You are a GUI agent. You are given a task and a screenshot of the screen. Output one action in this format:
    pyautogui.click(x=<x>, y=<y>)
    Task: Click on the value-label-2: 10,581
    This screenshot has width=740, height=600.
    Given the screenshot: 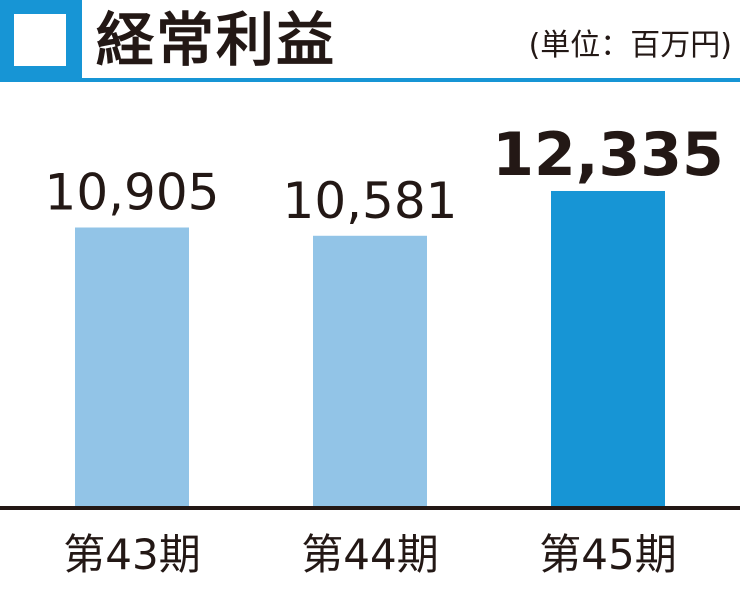 What is the action you would take?
    pyautogui.click(x=370, y=201)
    